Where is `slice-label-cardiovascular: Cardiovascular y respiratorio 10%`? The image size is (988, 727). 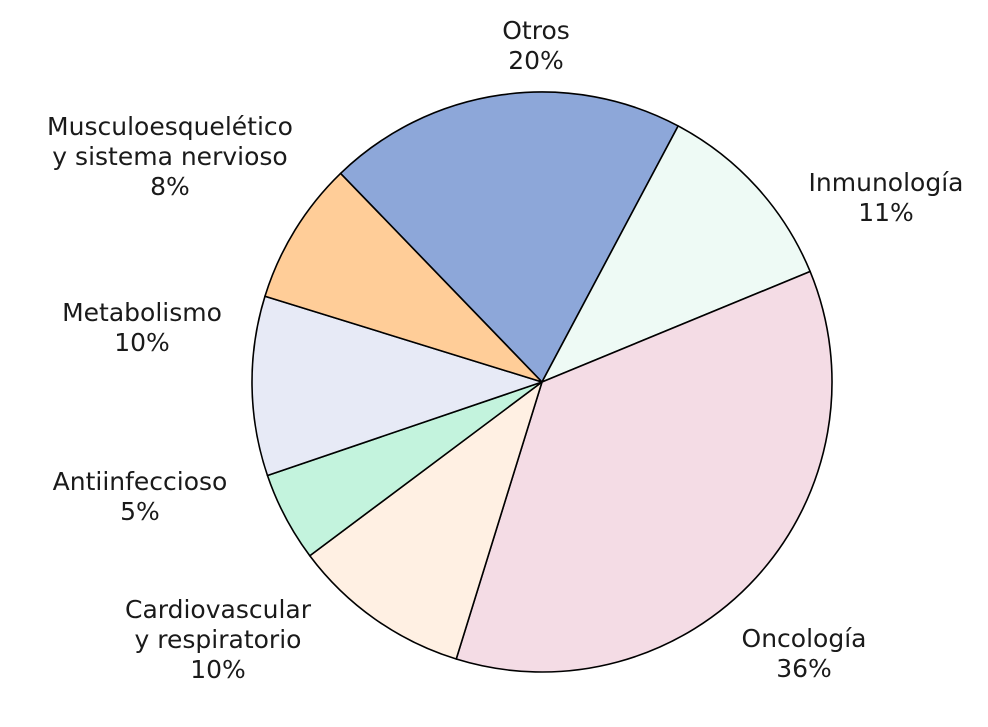 slice-label-cardiovascular: Cardiovascular y respiratorio 10% is located at coordinates (218, 639).